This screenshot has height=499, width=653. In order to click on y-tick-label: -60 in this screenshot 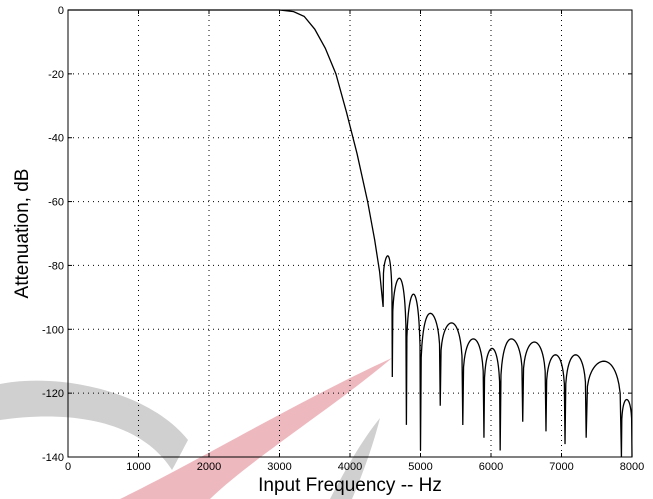, I will do `click(56, 203)`.